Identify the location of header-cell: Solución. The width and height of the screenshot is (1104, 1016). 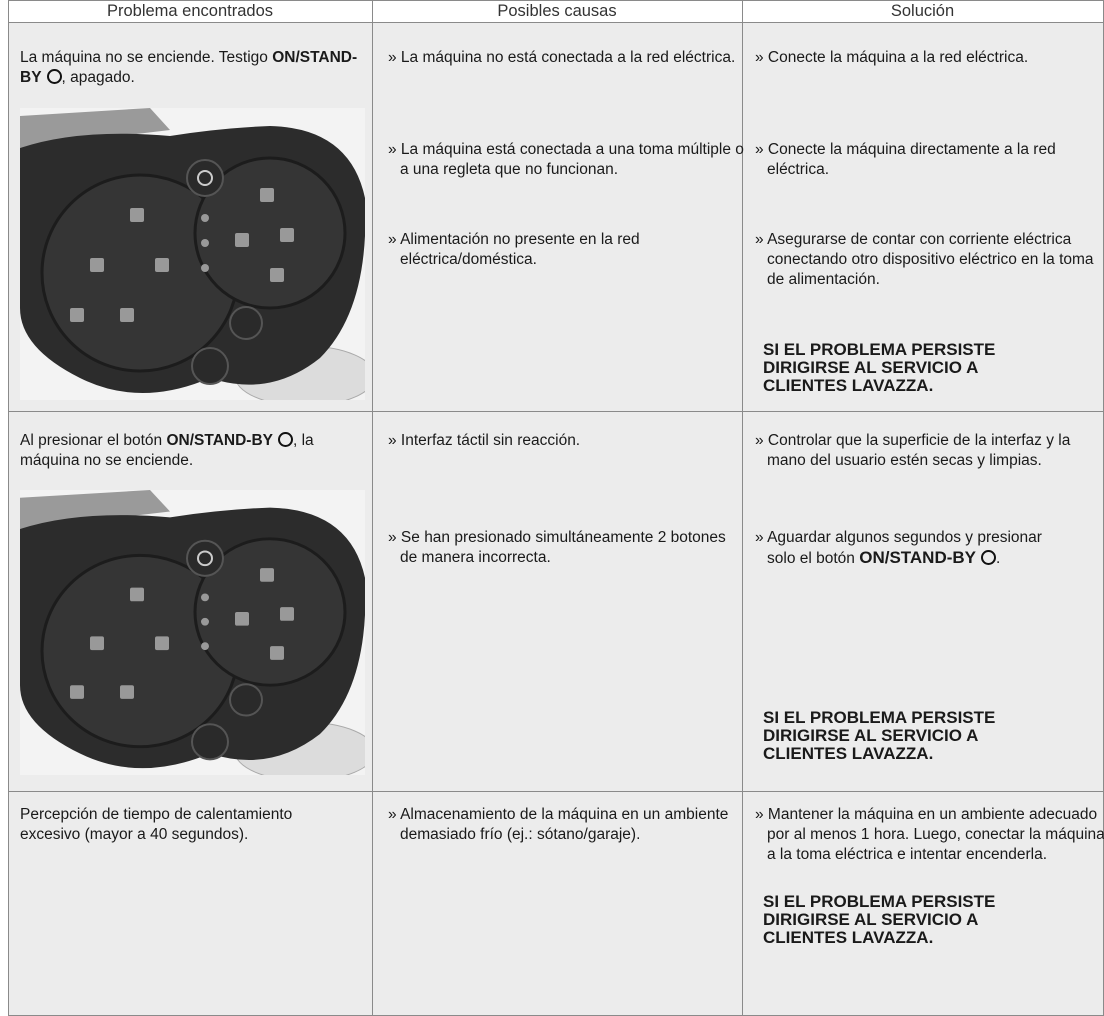
(922, 11).